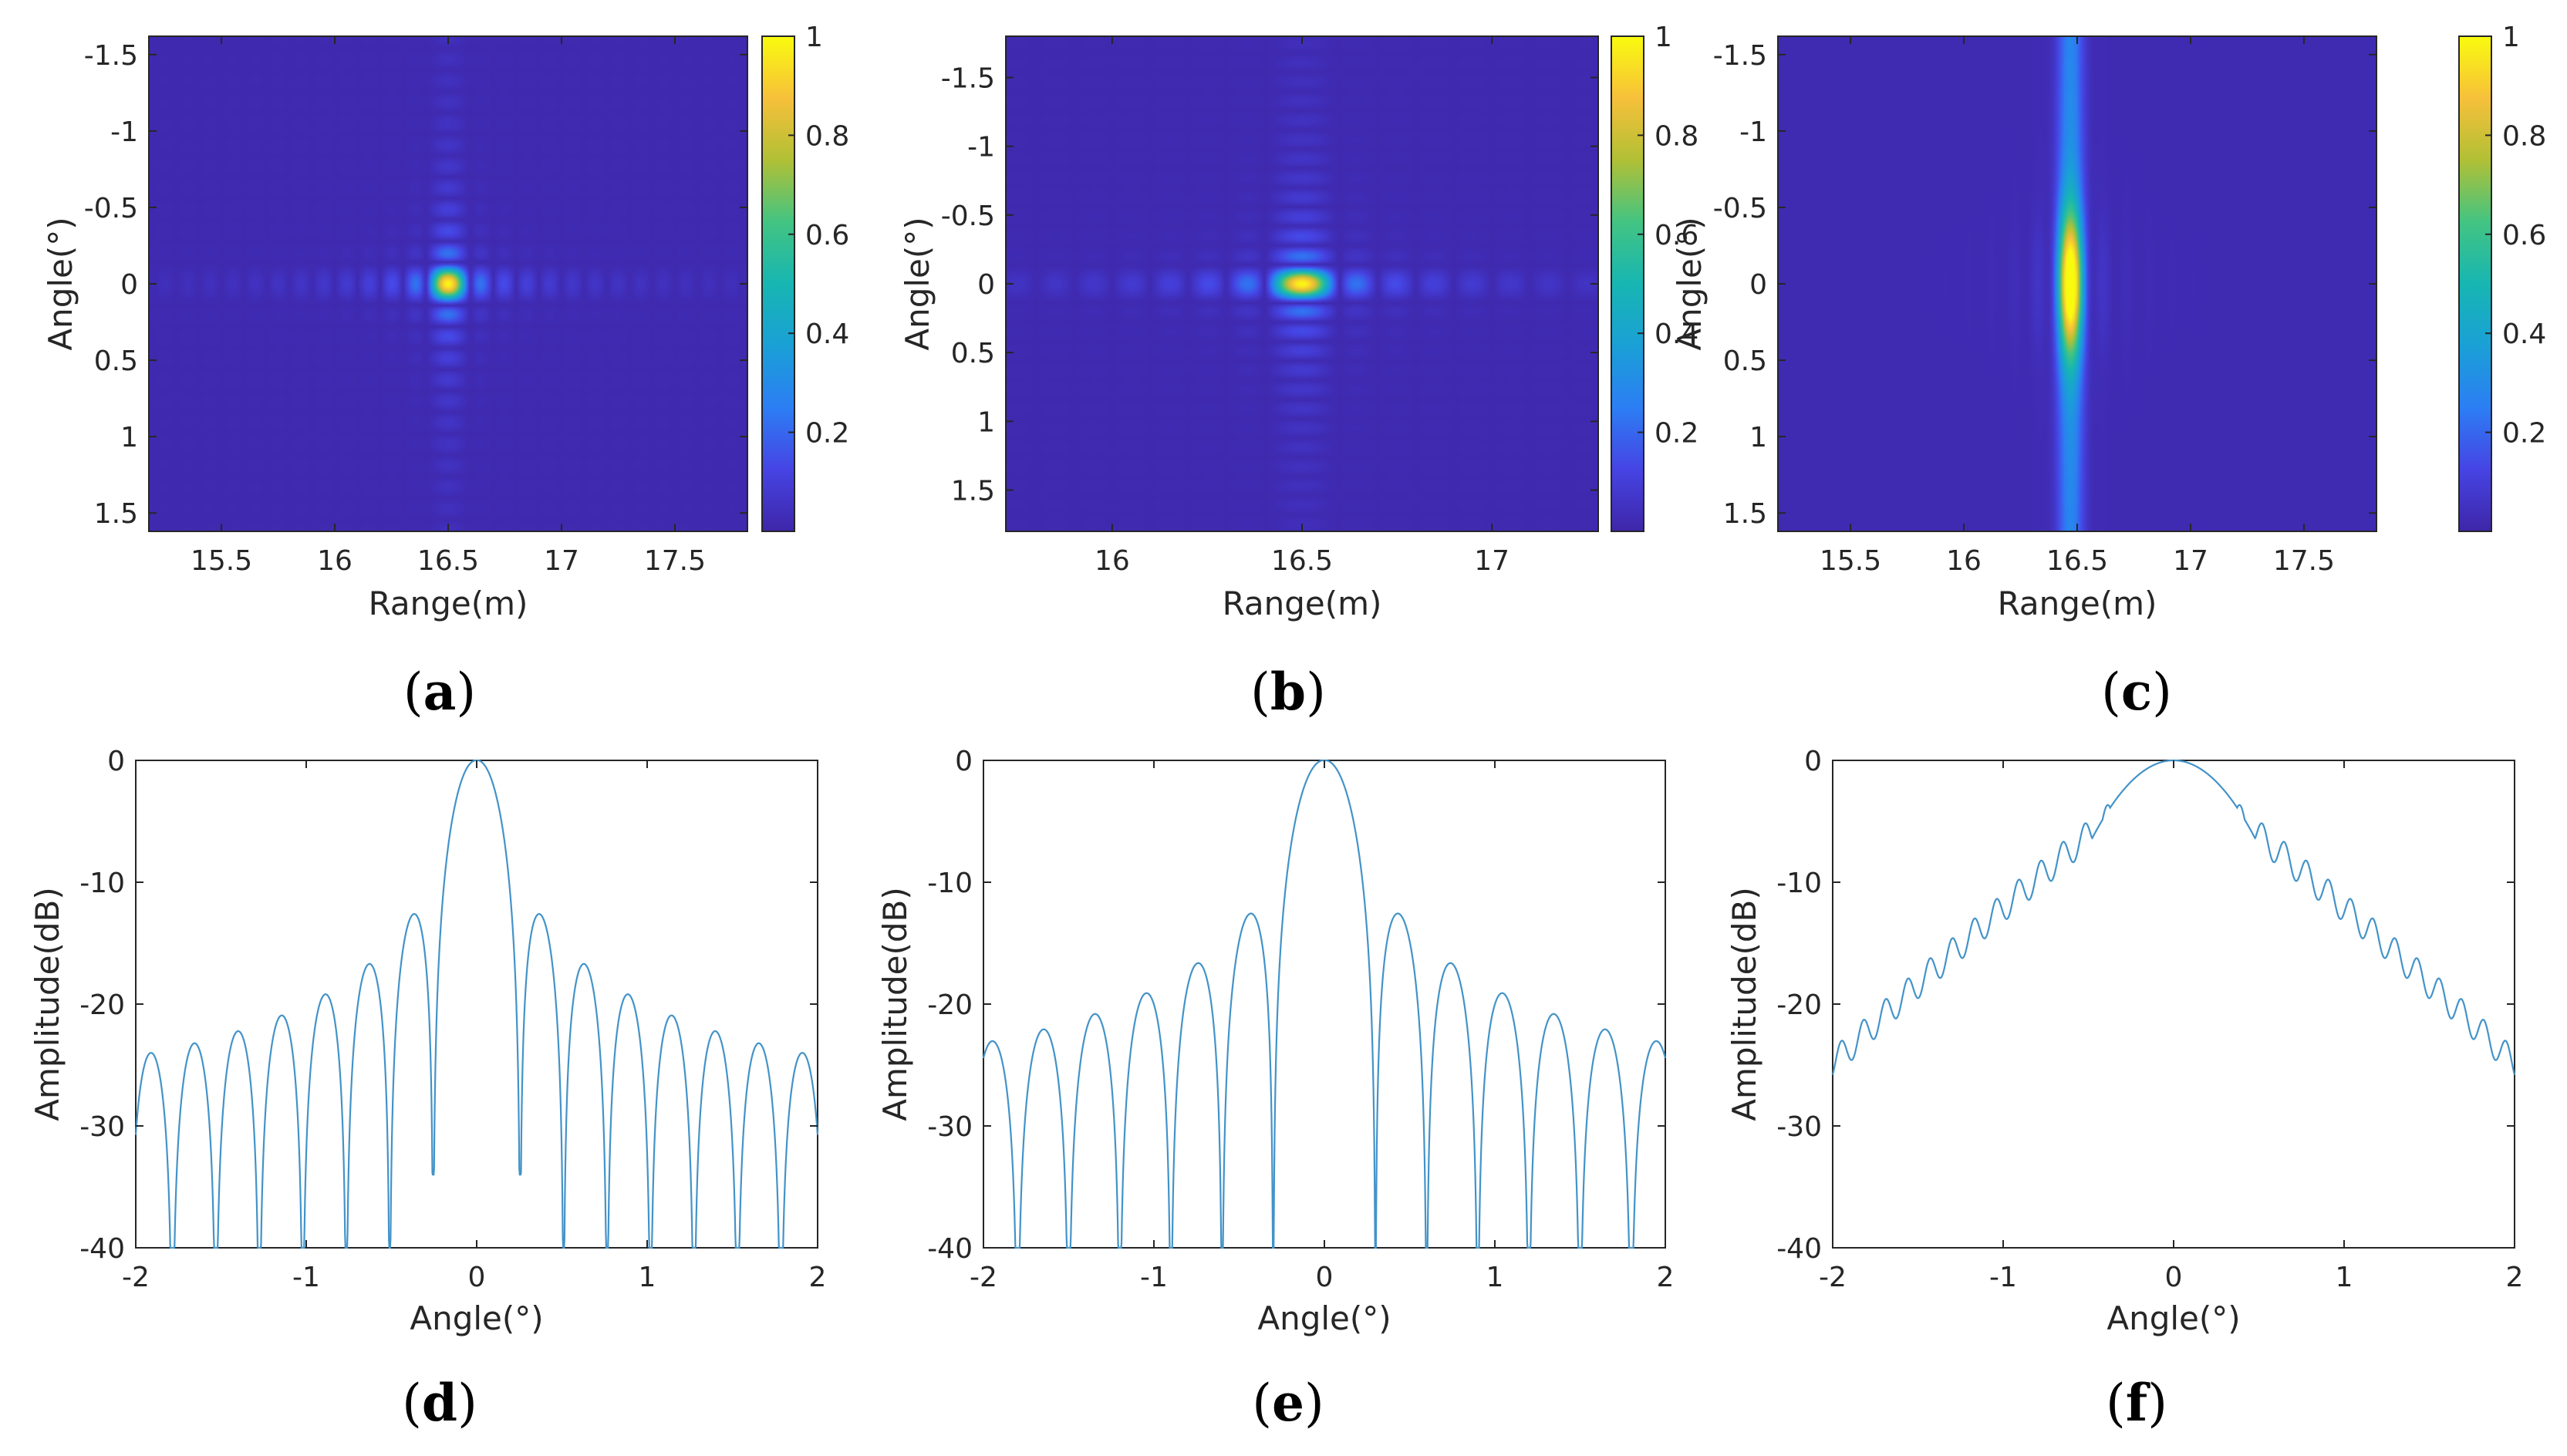 The width and height of the screenshot is (2567, 1456). What do you see at coordinates (1288, 1403) in the screenshot?
I see `caption-e: (e)` at bounding box center [1288, 1403].